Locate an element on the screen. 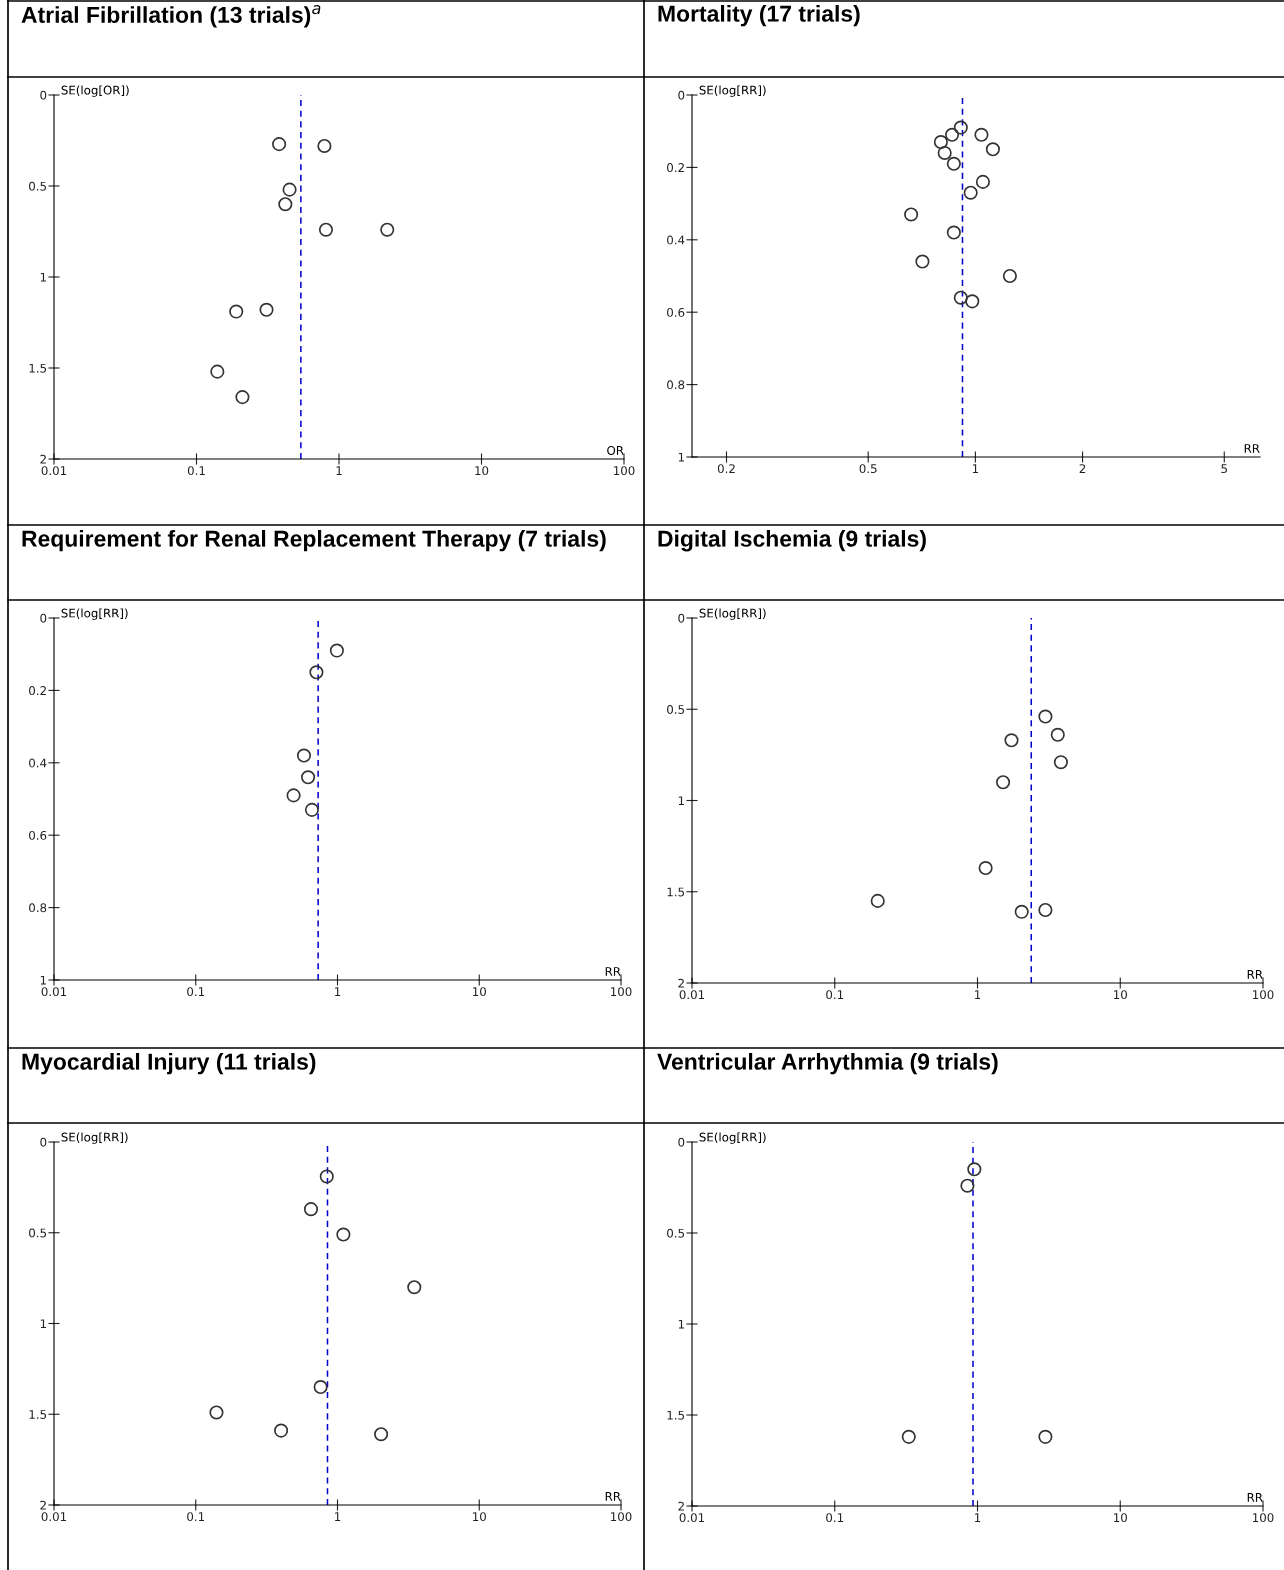 The width and height of the screenshot is (1284, 1570). chart-title: Requirement for Renal Replacement Therapy (7 trials) is located at coordinates (314, 541).